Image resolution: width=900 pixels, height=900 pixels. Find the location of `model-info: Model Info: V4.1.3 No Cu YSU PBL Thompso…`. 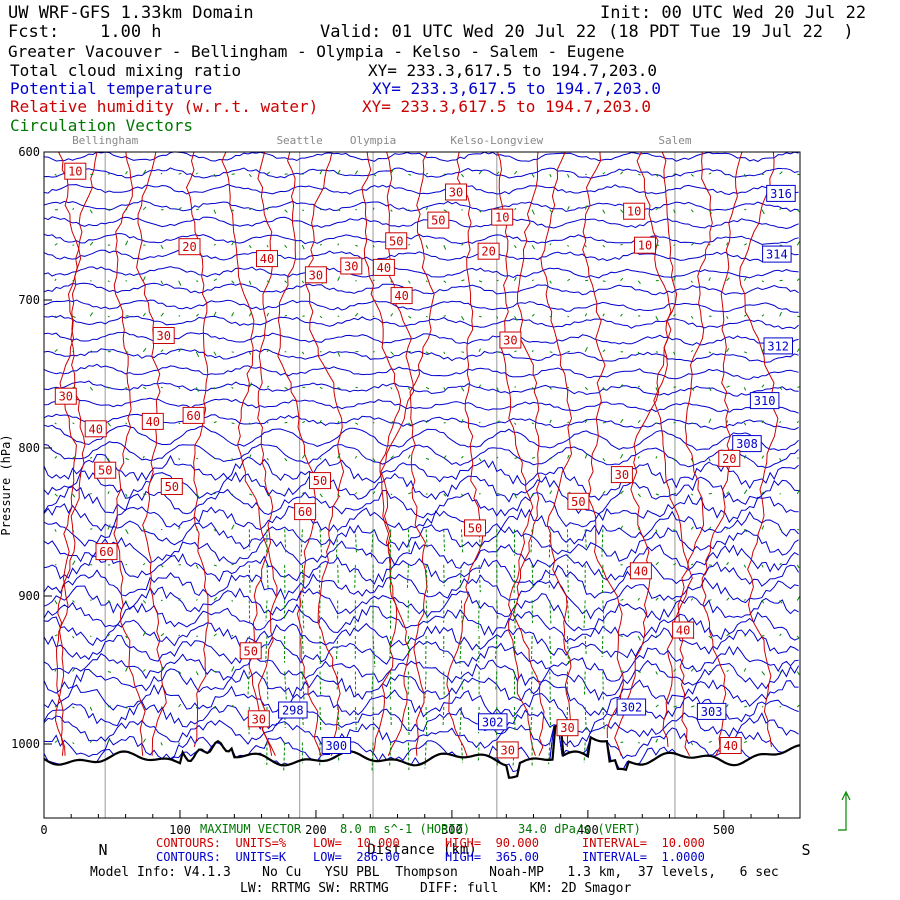

model-info: Model Info: V4.1.3 No Cu YSU PBL Thompso… is located at coordinates (434, 872).